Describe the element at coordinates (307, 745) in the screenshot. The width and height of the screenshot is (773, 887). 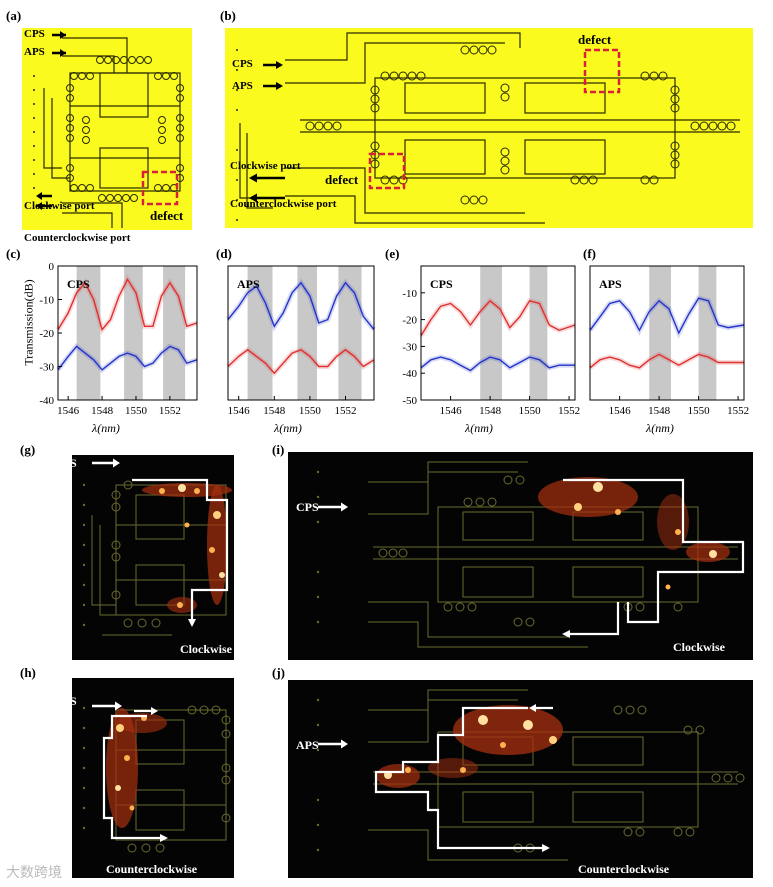
I see `source-label-j: APS` at that location.